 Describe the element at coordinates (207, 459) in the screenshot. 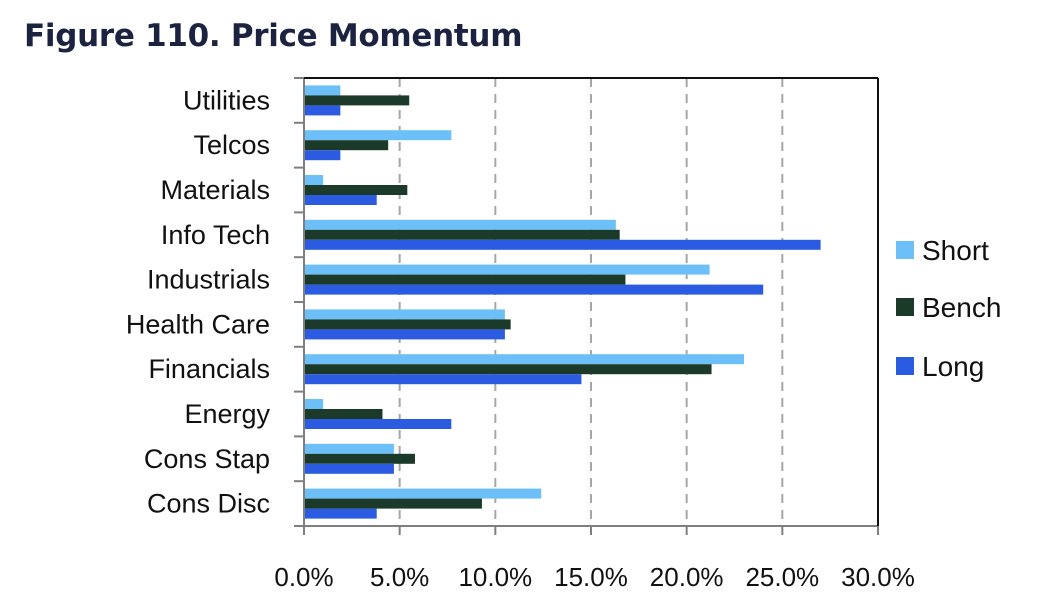

I see `category-label: Cons Stap` at that location.